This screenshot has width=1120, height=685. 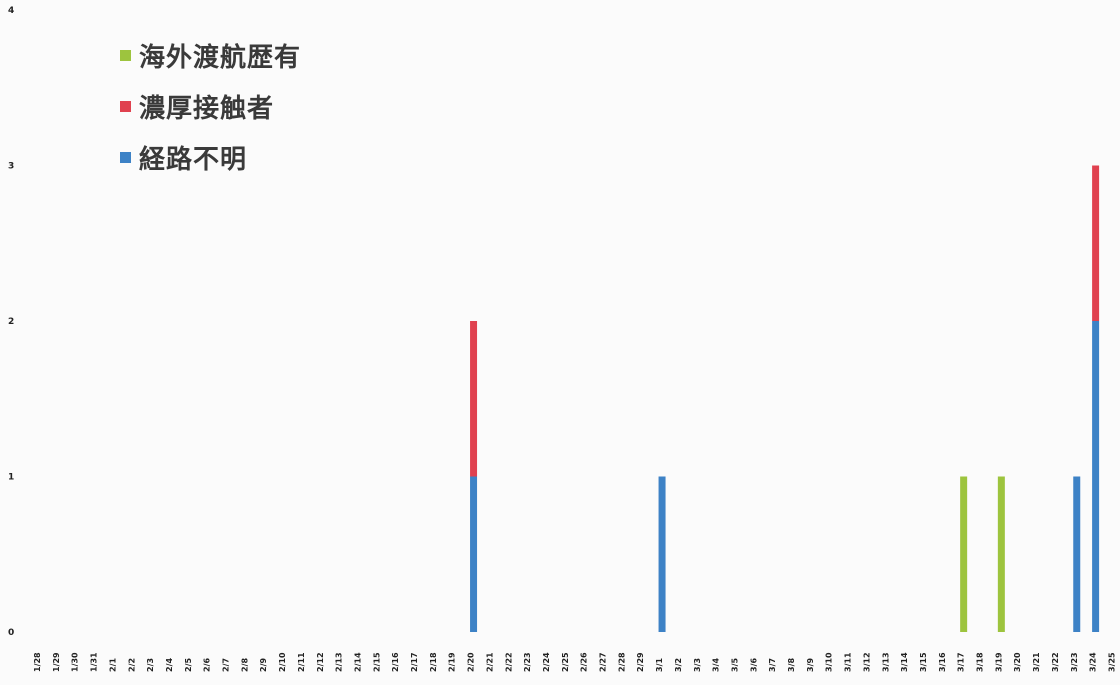 I want to click on x-tick-label: 2/21, so click(x=489, y=662).